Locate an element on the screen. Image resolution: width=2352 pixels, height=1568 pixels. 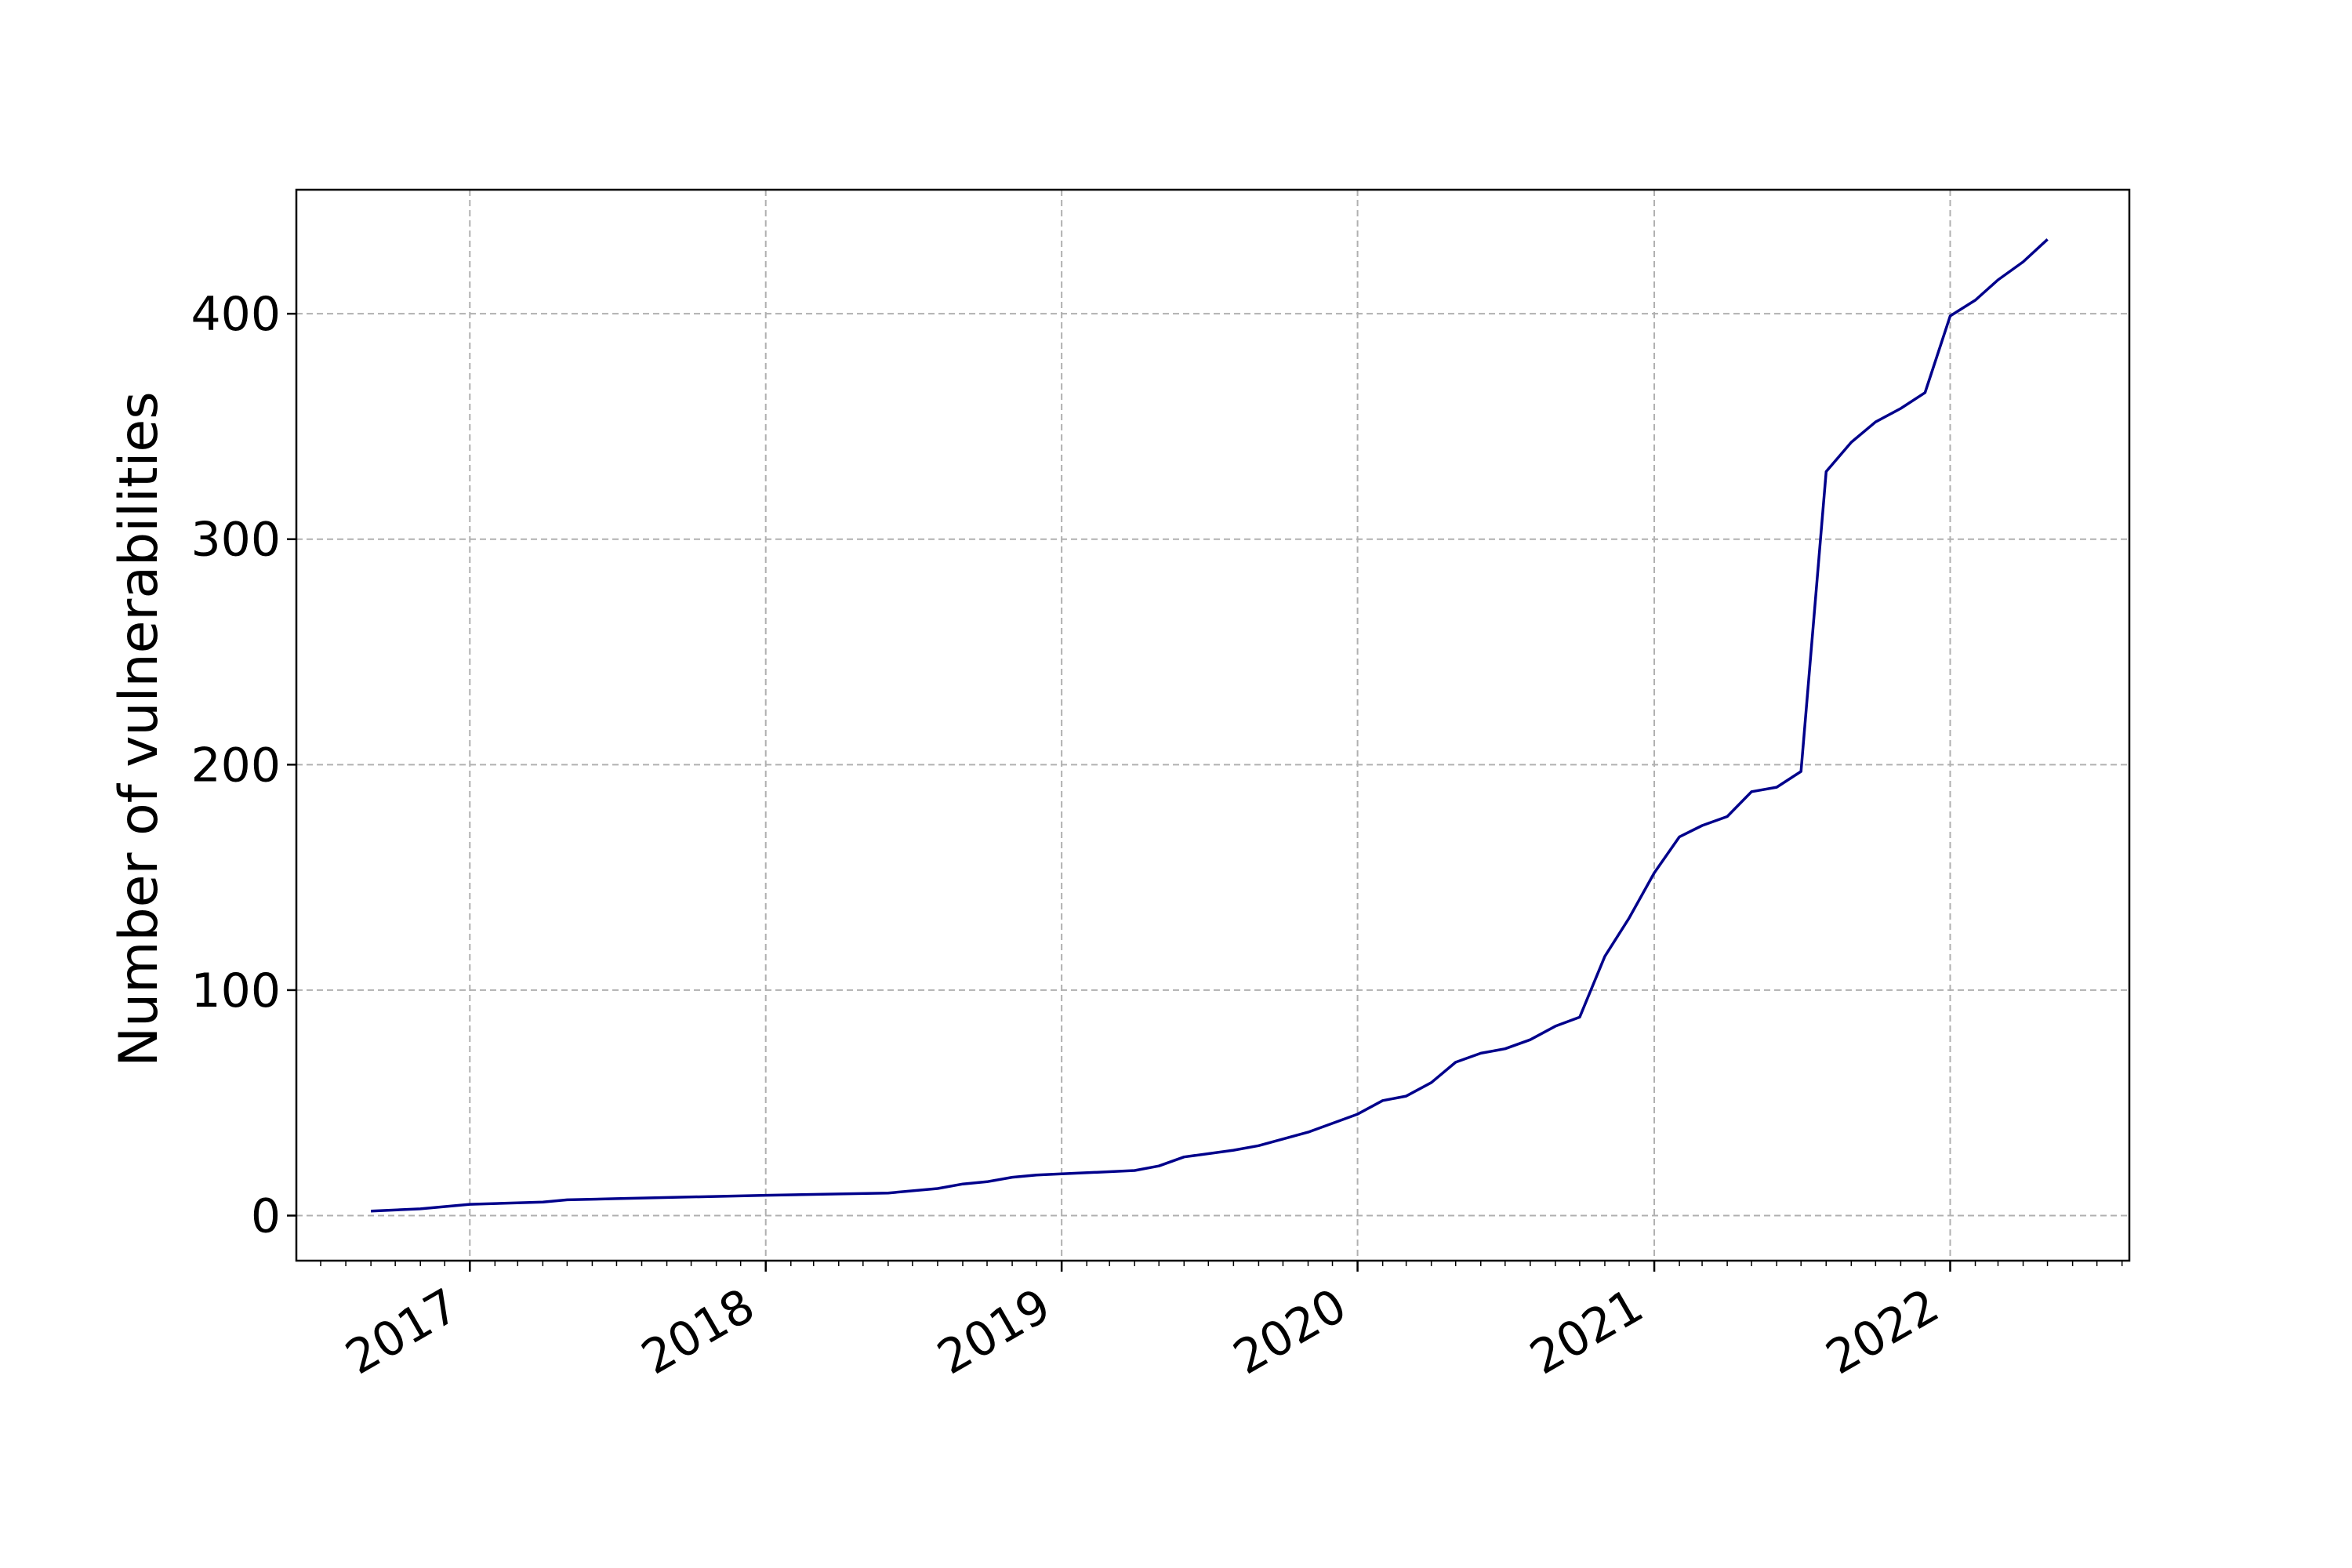
x-tick-label: 2018 is located at coordinates (698, 1331).